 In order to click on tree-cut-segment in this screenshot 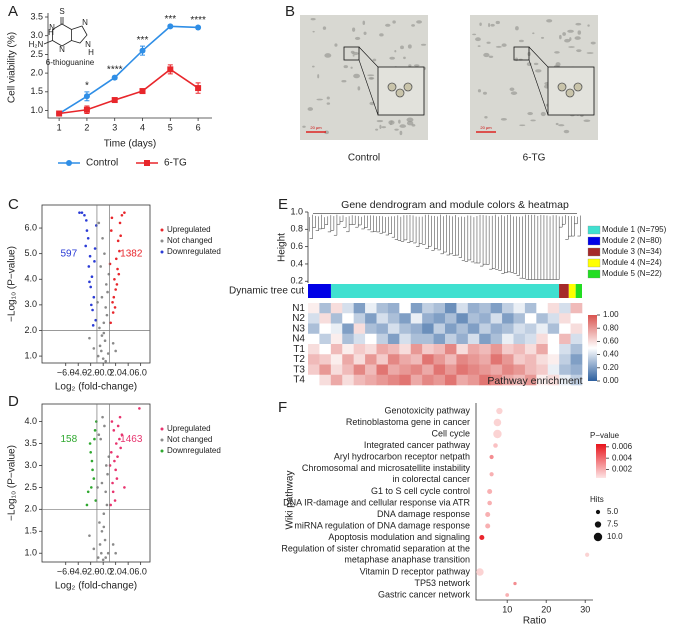, I will do `click(319, 291)`.